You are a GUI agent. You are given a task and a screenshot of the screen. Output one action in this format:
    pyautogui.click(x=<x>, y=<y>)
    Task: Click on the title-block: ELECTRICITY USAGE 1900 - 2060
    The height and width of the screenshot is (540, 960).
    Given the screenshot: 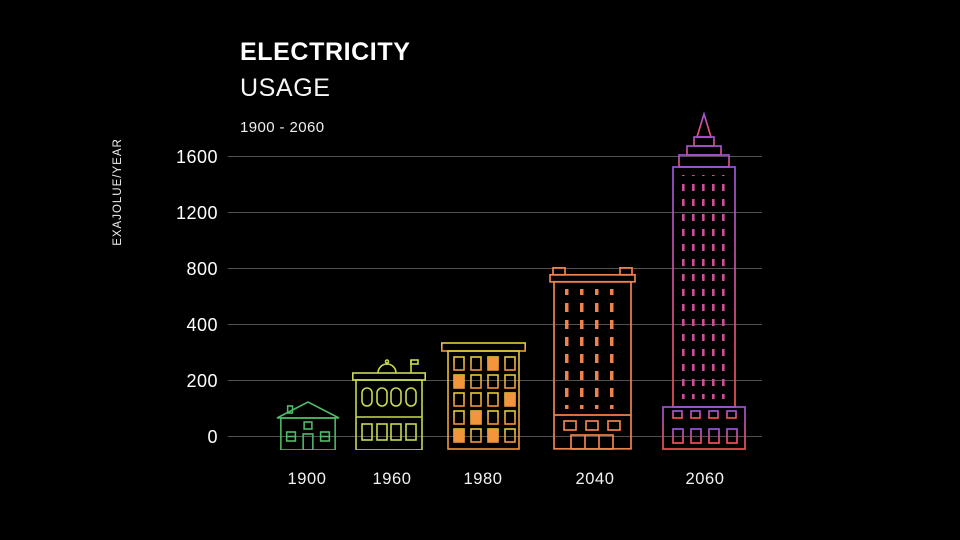 What is the action you would take?
    pyautogui.click(x=325, y=87)
    